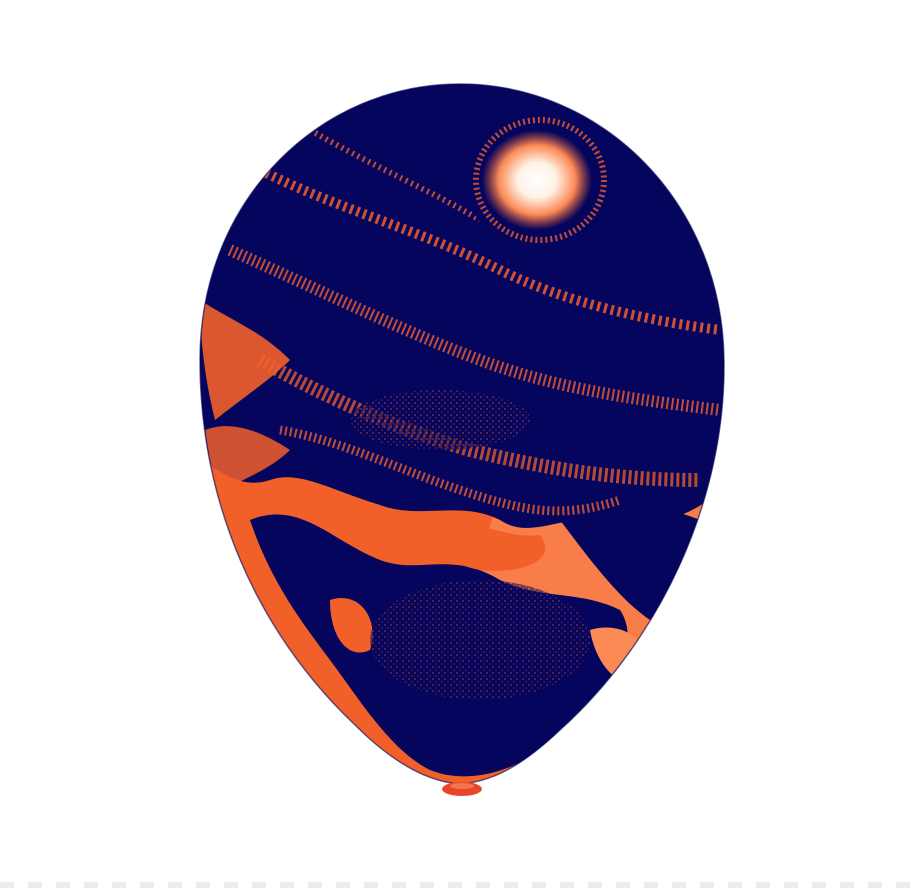  Describe the element at coordinates (460, 885) in the screenshot. I see `bottom-edge-strip` at that location.